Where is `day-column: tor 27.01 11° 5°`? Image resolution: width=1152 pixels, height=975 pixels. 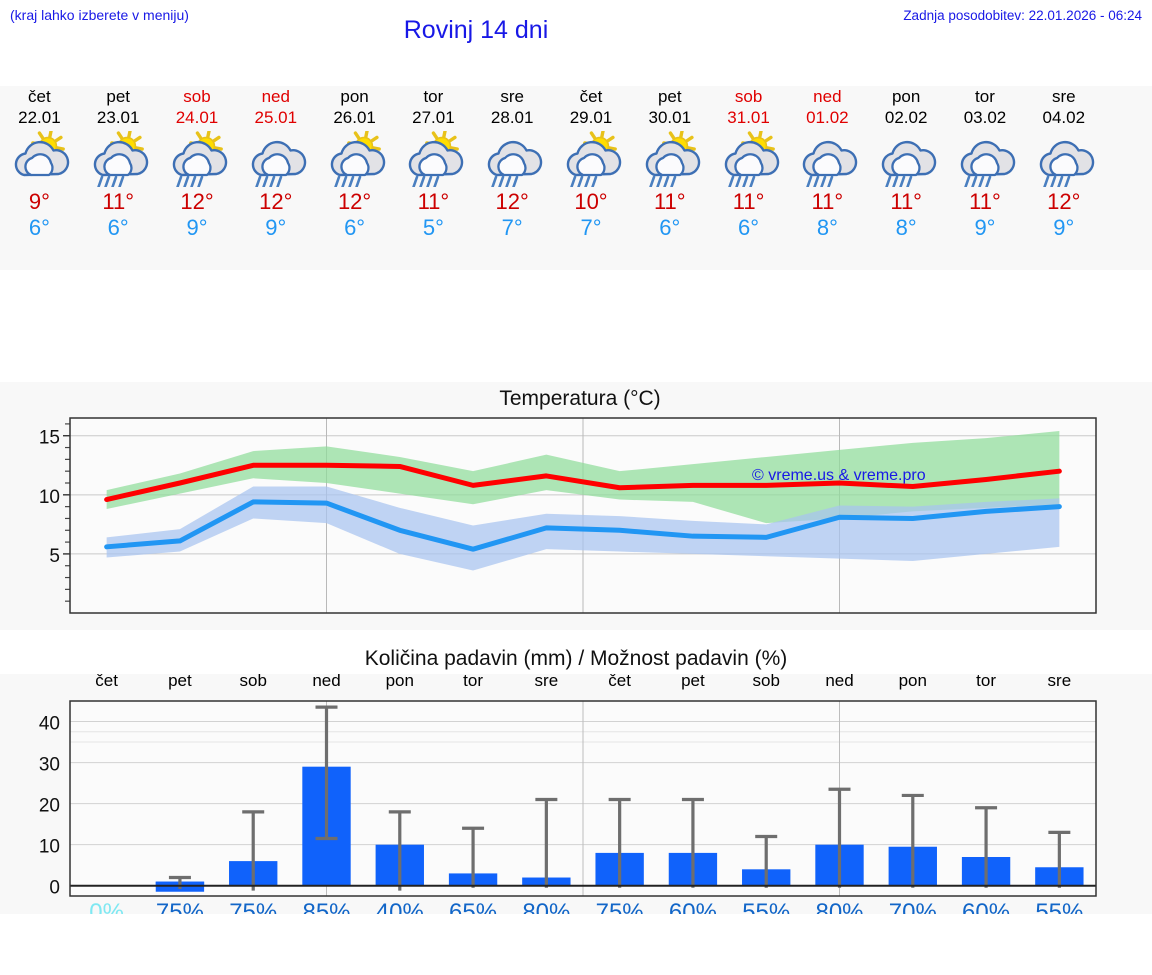 day-column: tor 27.01 11° 5° is located at coordinates (433, 178).